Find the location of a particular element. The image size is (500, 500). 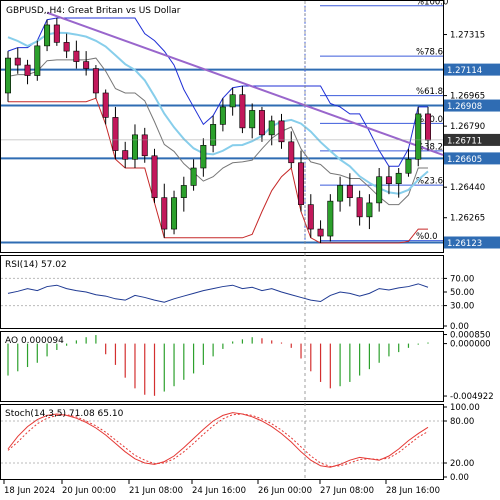

stoch-tick-label-0: 100.00 is located at coordinates (465, 408).